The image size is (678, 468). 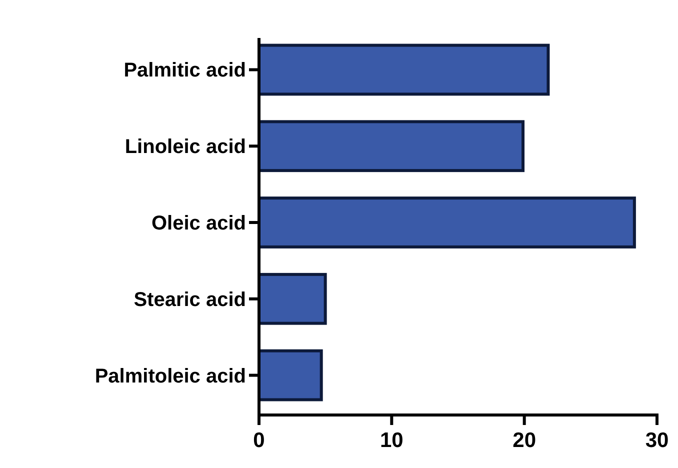 What do you see at coordinates (190, 299) in the screenshot?
I see `y-tick-label: Stearic acid` at bounding box center [190, 299].